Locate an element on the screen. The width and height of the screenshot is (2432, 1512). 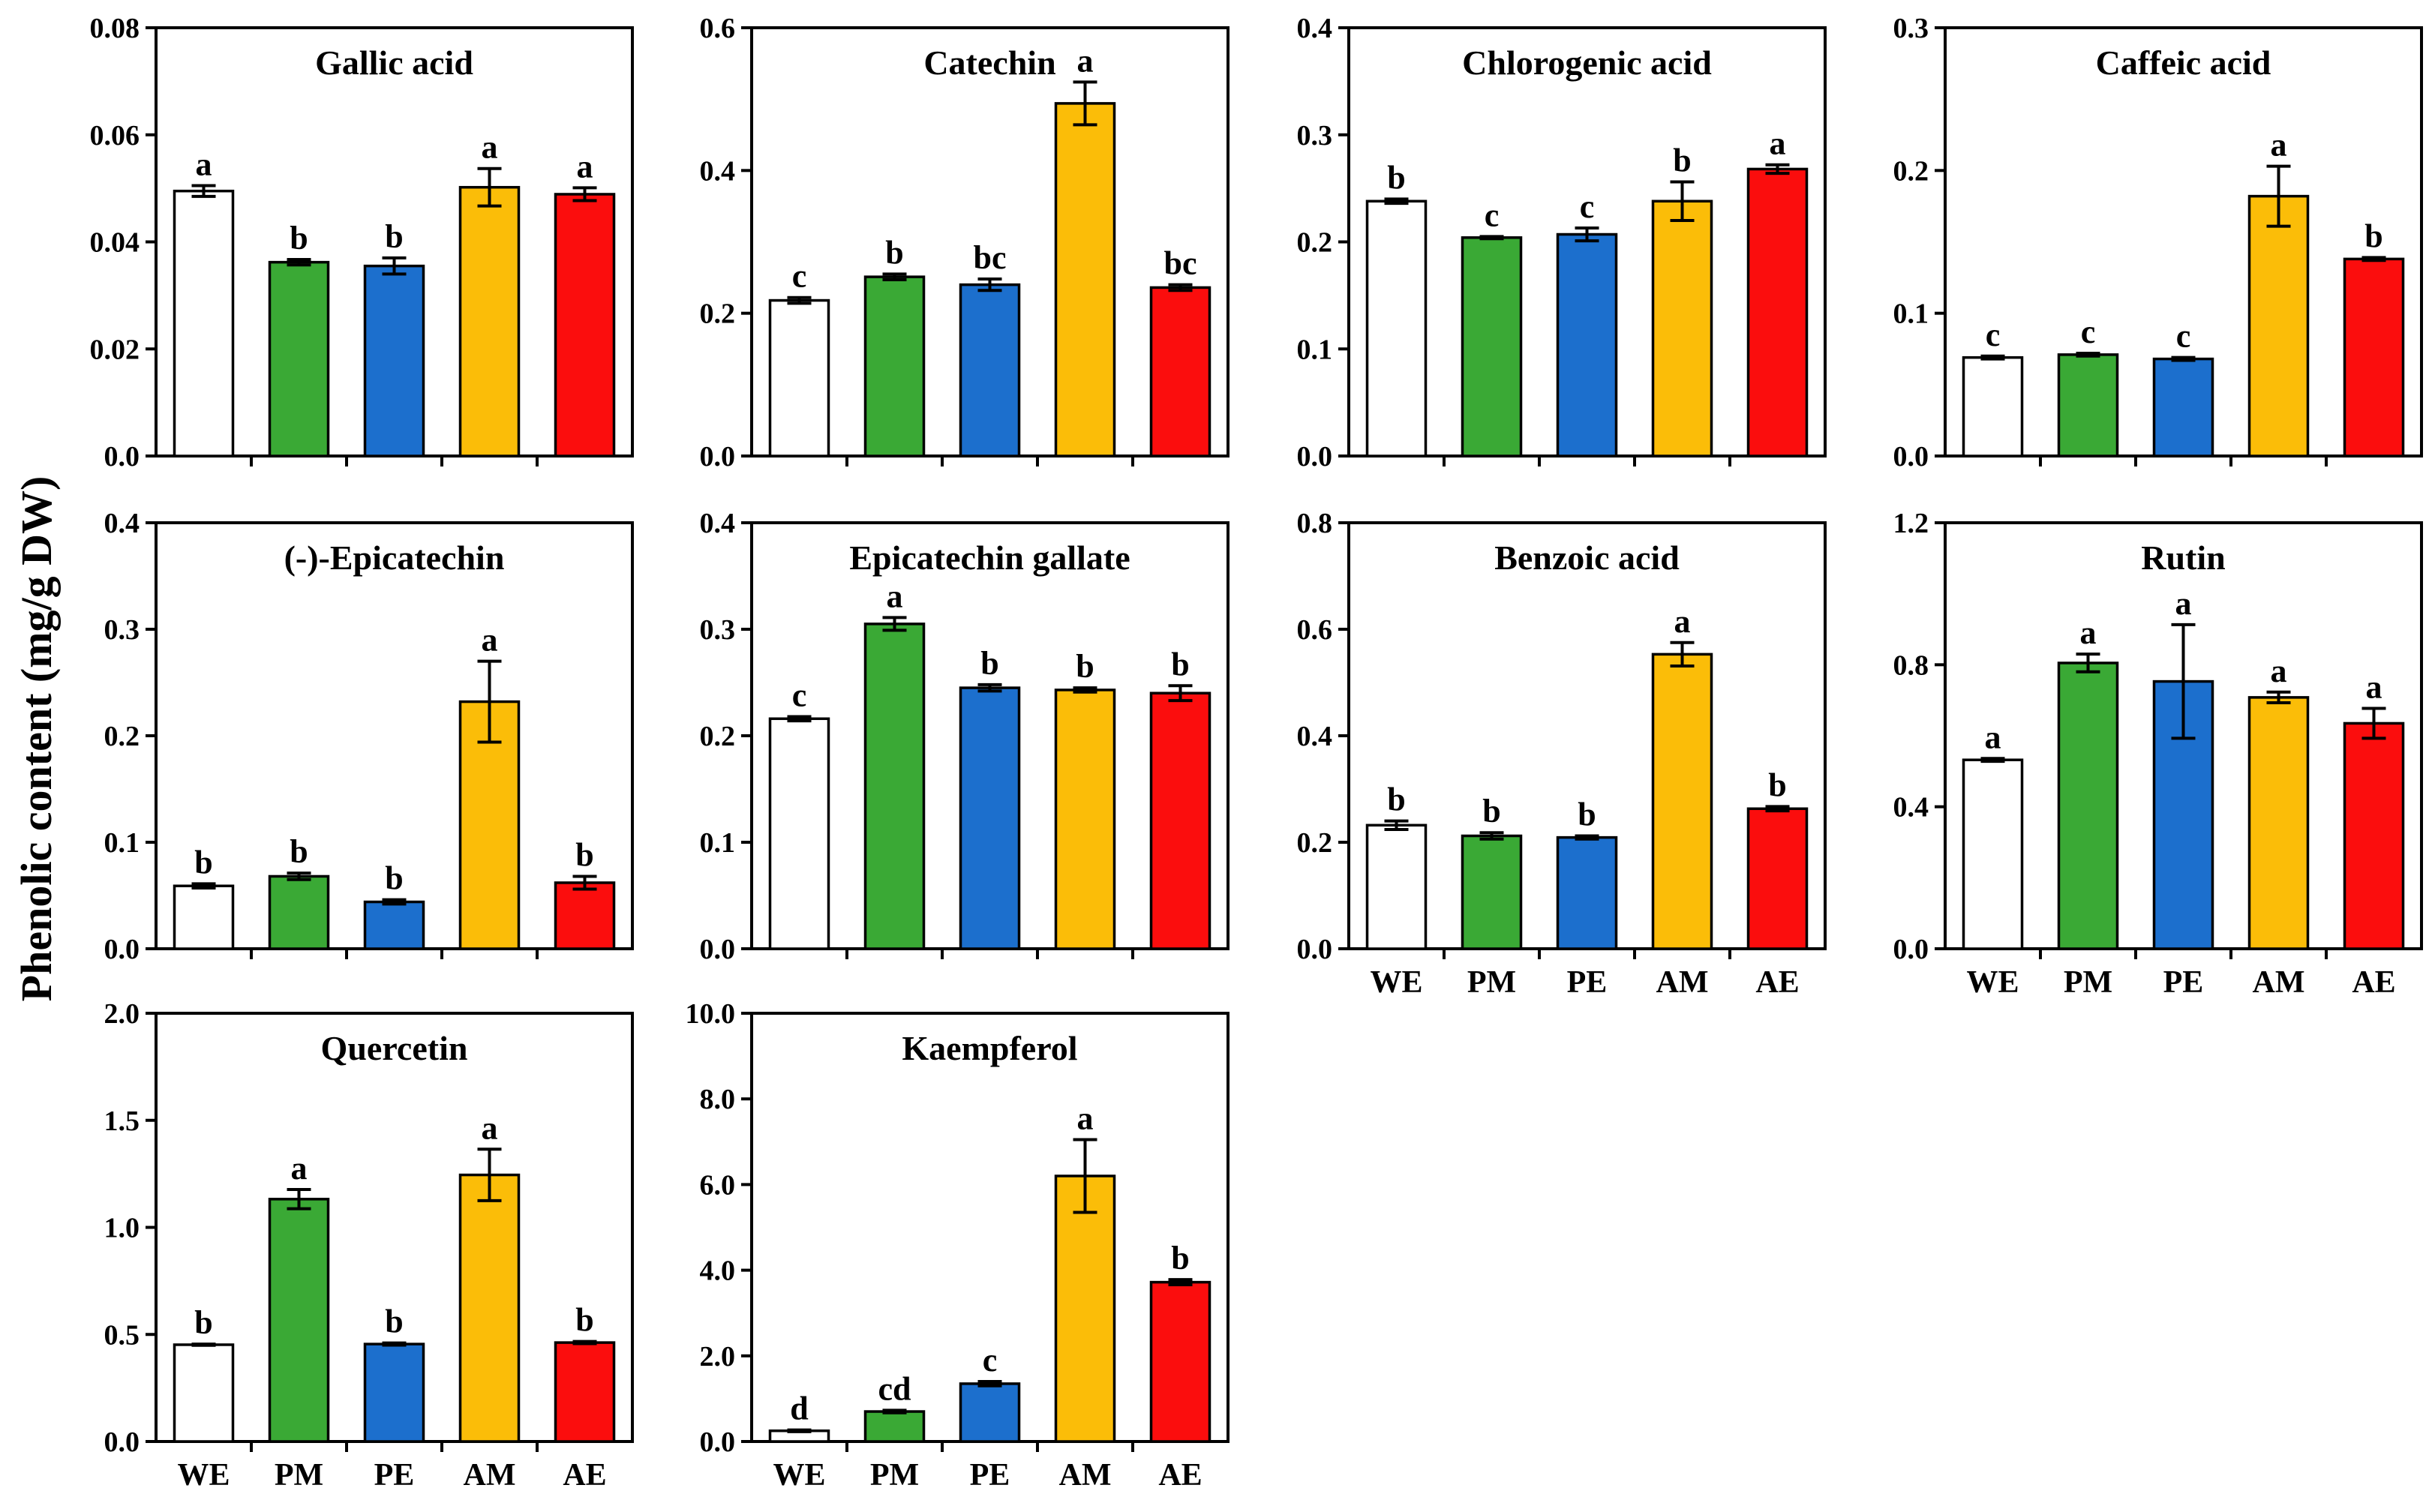
y-tick-label: 6.0 is located at coordinates (718, 1185).